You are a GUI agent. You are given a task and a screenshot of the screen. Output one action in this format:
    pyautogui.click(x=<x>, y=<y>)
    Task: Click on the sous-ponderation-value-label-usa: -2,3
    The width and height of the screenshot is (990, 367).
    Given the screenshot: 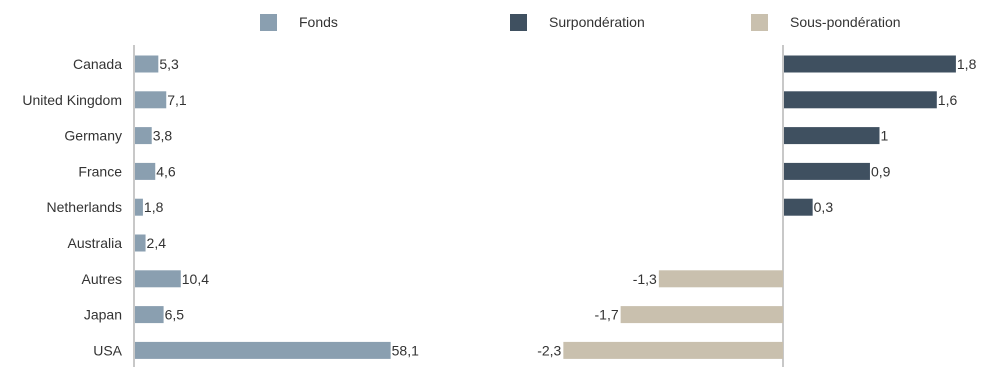 What is the action you would take?
    pyautogui.click(x=549, y=350)
    